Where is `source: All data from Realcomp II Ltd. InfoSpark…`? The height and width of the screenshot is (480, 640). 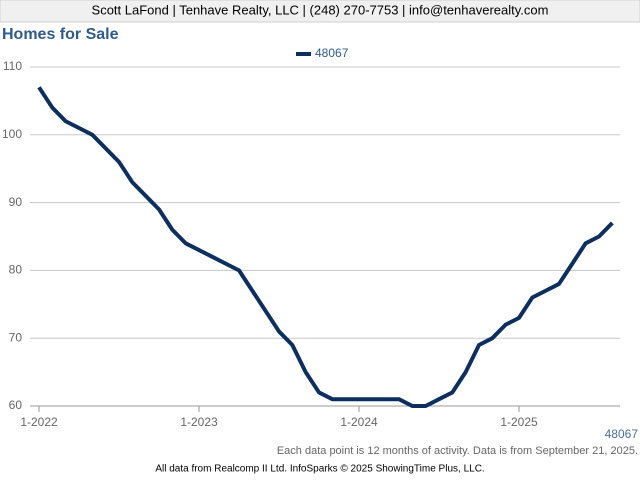
source: All data from Realcomp II Ltd. InfoSpark… is located at coordinates (319, 469).